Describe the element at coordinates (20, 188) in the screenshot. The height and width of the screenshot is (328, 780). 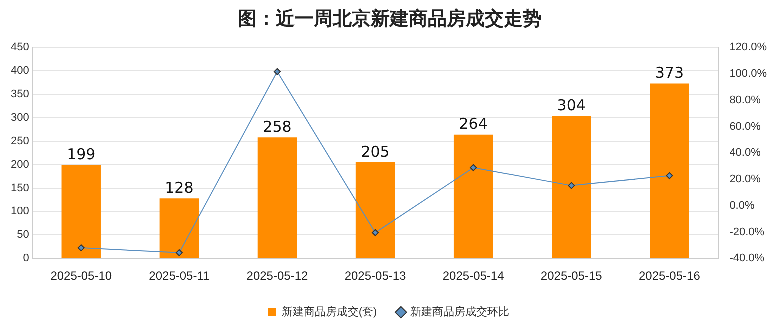
I see `y-tick-label: 150` at that location.